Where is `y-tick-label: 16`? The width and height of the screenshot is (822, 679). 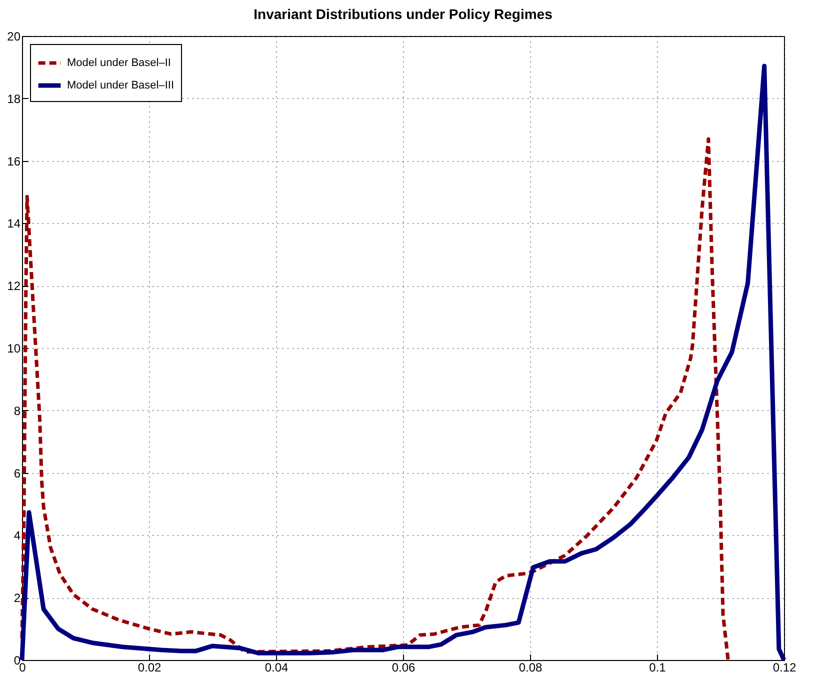
y-tick-label: 16 is located at coordinates (14, 161).